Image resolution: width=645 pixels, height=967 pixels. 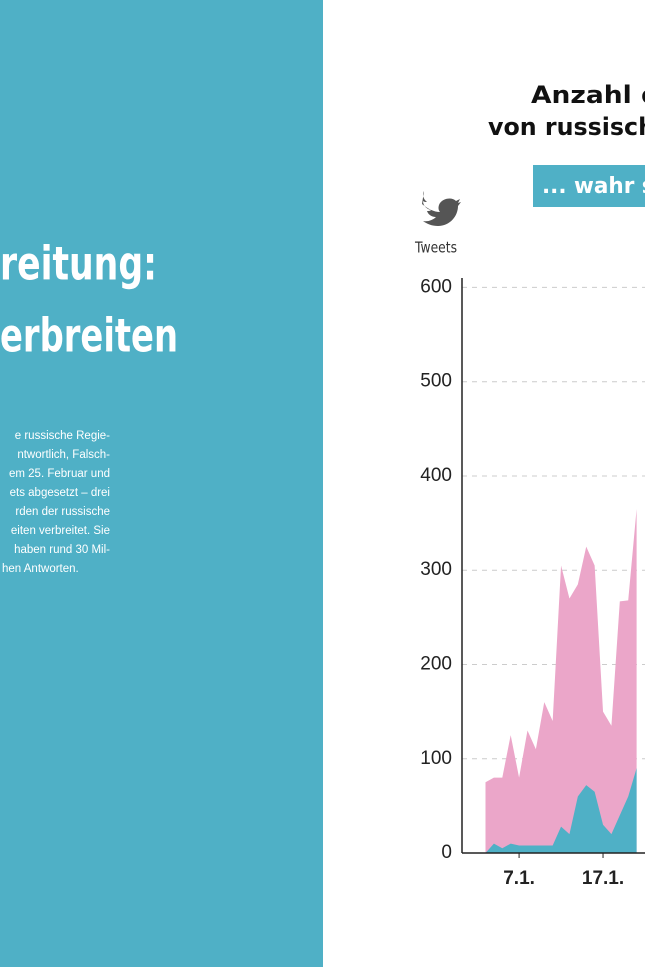 I want to click on y-tick-label: 400, so click(x=436, y=475).